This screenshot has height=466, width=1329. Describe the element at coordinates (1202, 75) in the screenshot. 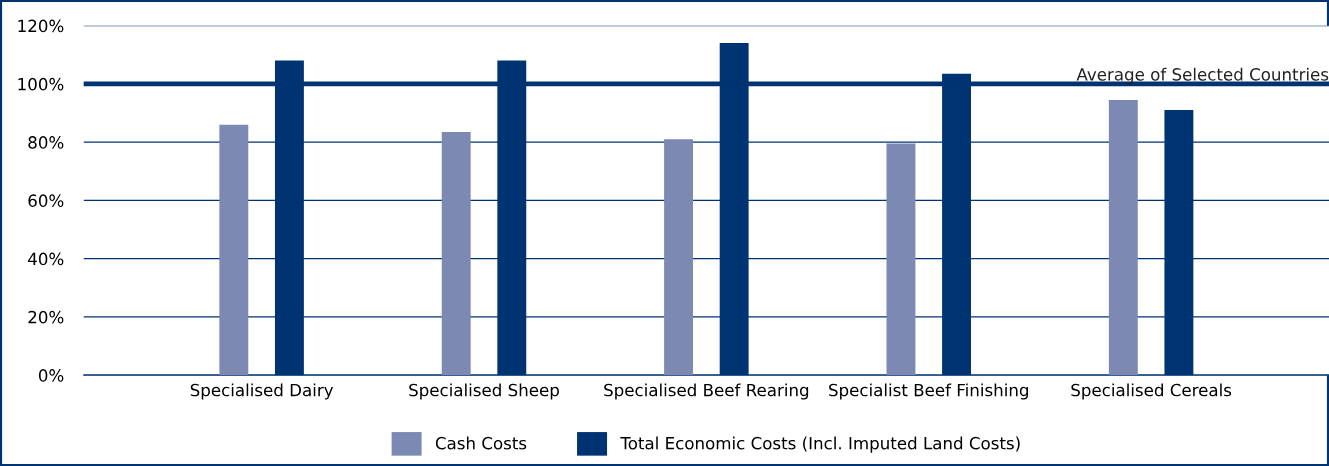

I see `ref-line-label: Average of Selected Countries` at that location.